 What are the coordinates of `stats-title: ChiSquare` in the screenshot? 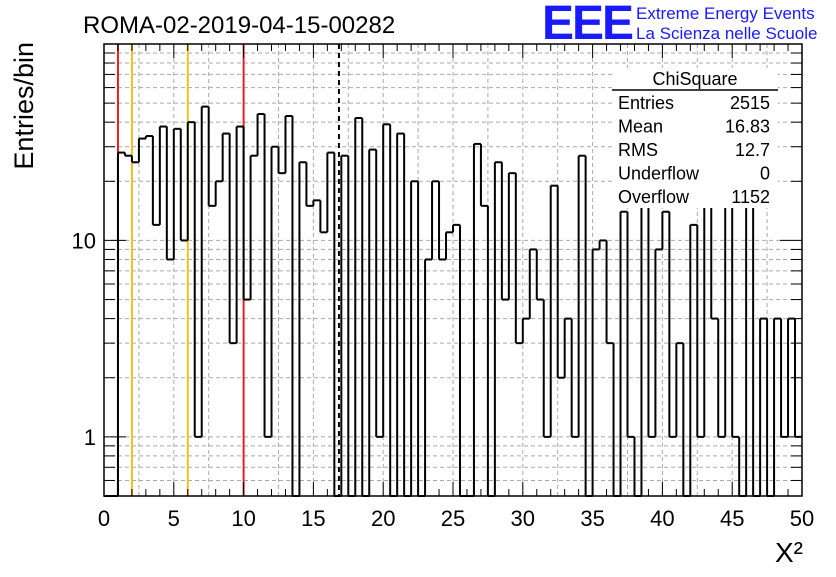 It's located at (694, 79).